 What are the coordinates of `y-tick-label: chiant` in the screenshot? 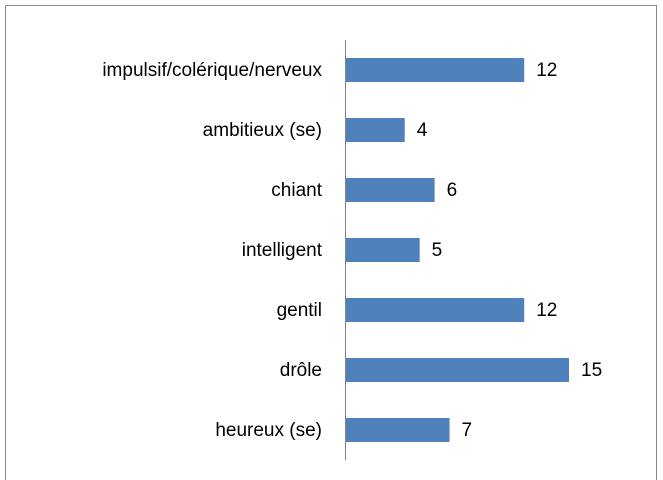 It's located at (296, 190).